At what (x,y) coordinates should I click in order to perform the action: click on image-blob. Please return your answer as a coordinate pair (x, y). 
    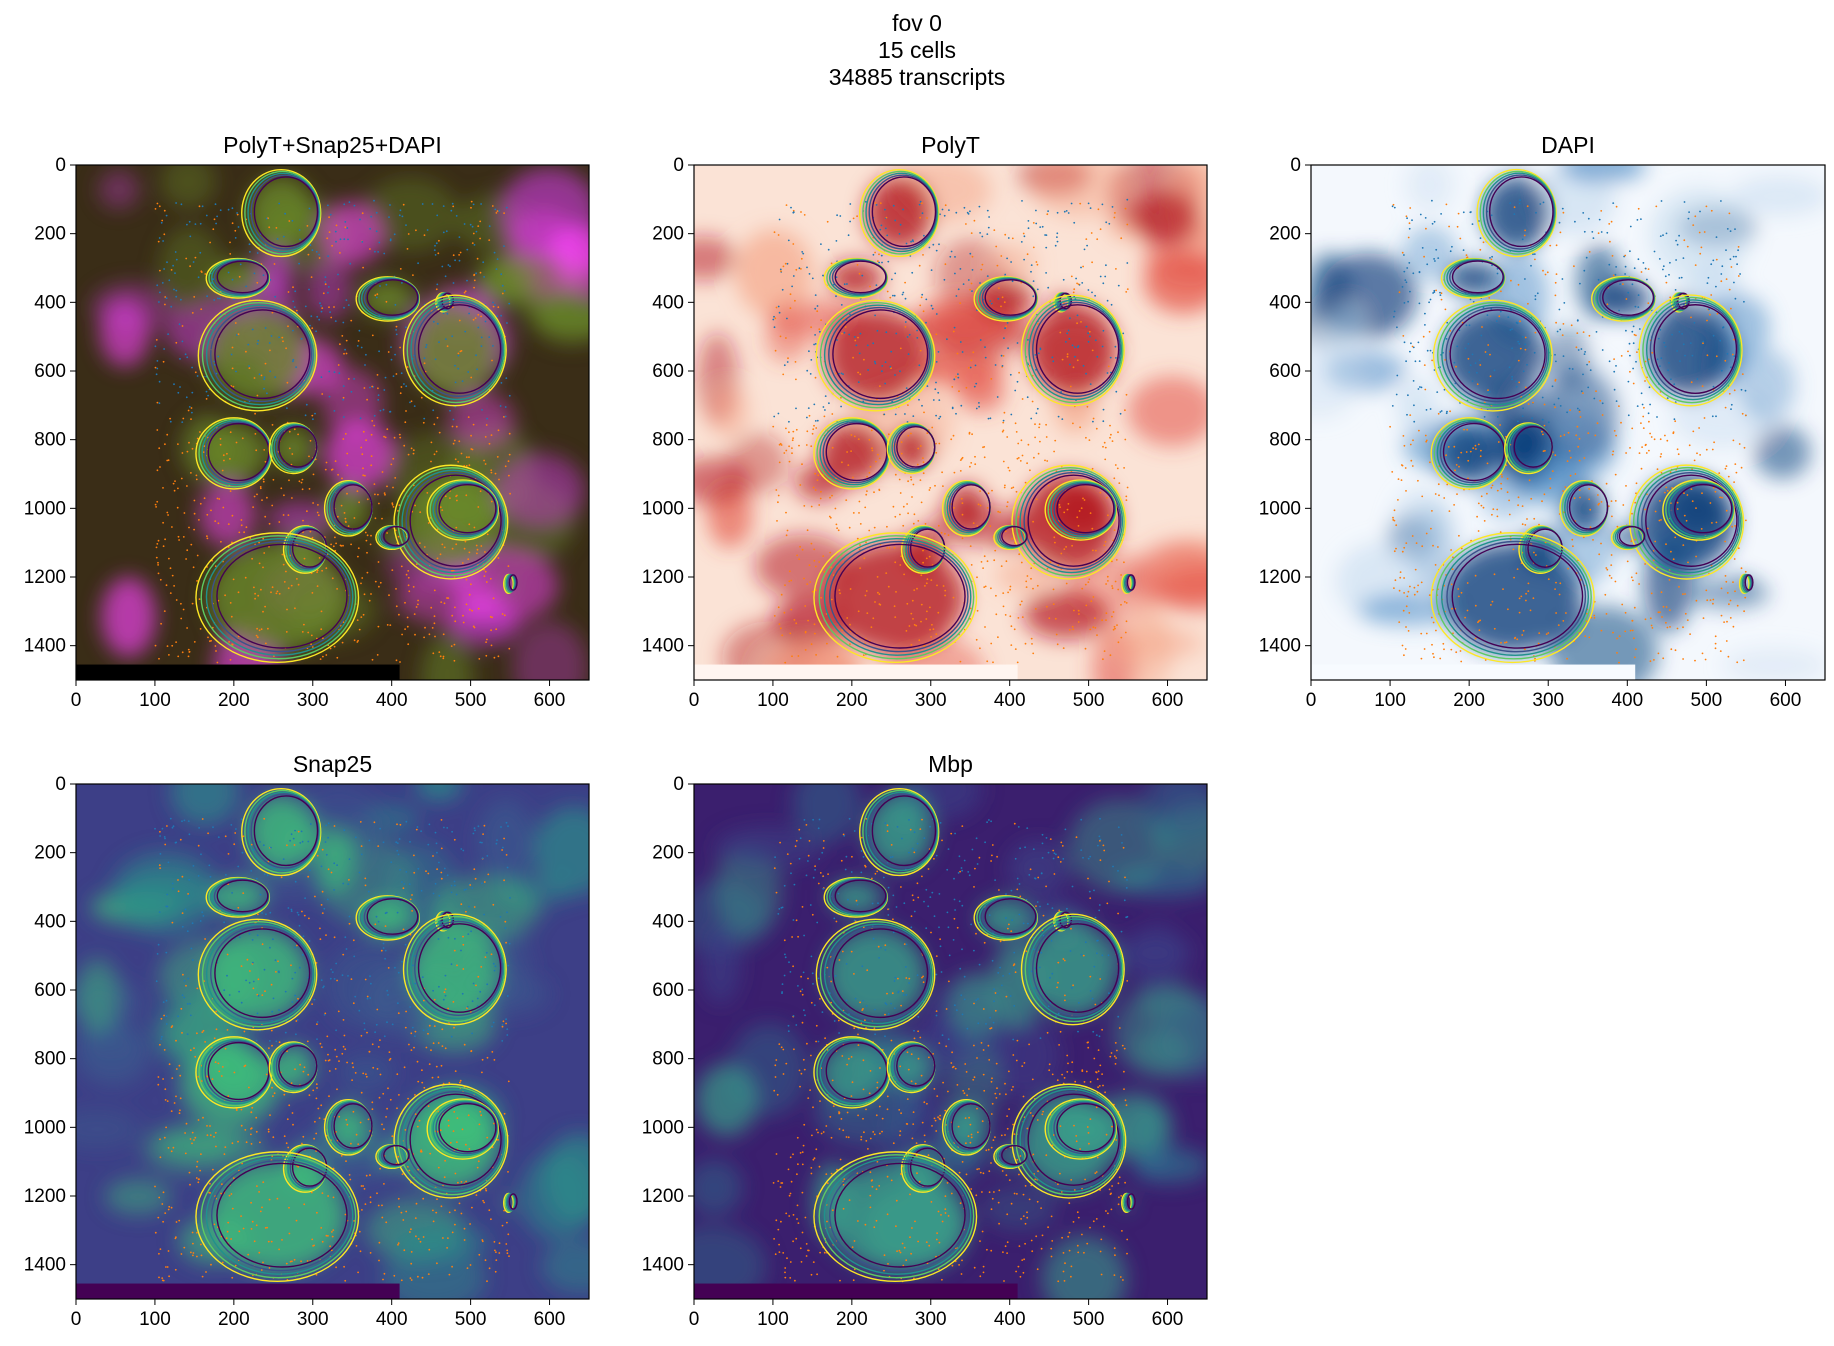
    Looking at the image, I should click on (554, 1196).